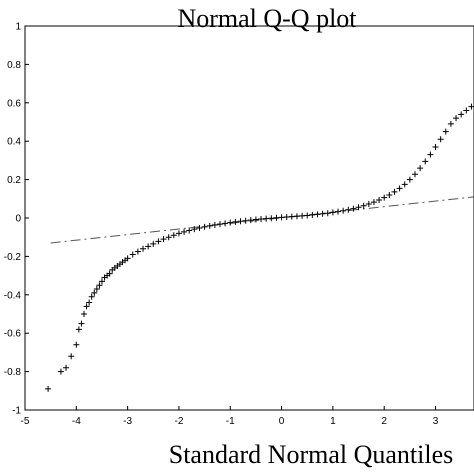 Image resolution: width=474 pixels, height=474 pixels. What do you see at coordinates (230, 421) in the screenshot?
I see `x-tick-label: -1` at bounding box center [230, 421].